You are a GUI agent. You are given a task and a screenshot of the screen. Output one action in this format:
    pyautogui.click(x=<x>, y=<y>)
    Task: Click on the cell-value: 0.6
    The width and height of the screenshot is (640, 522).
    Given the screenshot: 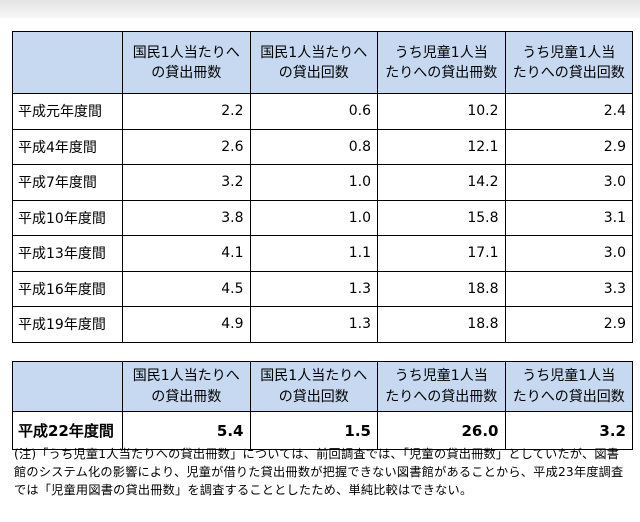 What is the action you would take?
    pyautogui.click(x=313, y=111)
    